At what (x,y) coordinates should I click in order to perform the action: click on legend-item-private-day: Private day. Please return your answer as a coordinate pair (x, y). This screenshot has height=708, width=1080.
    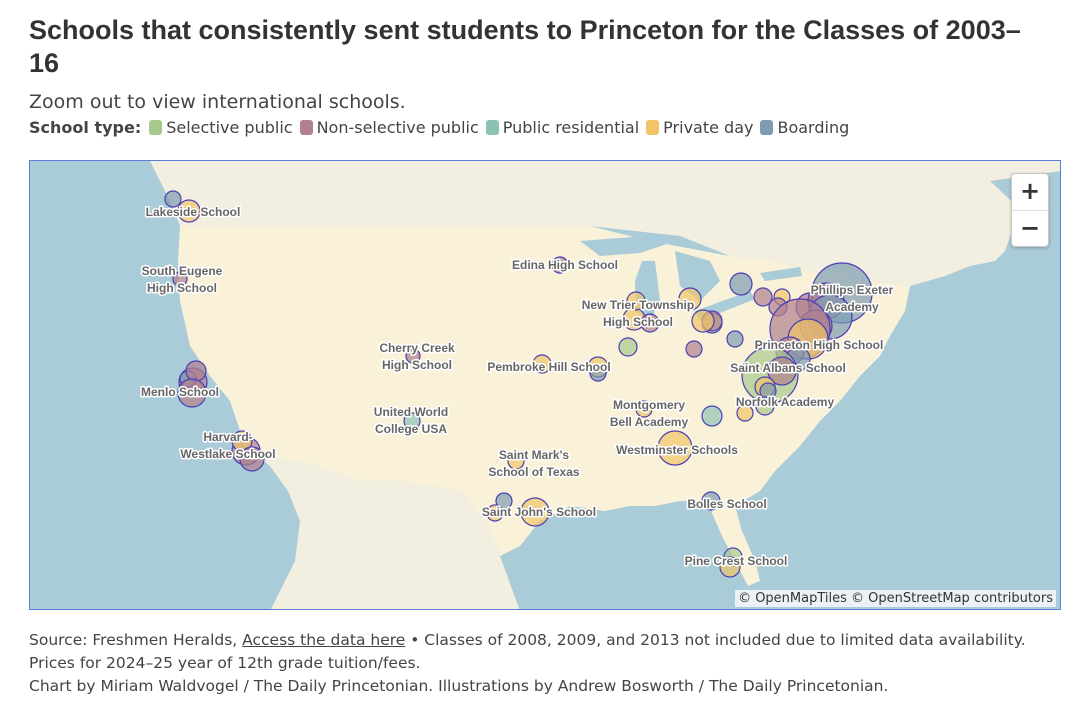
    Looking at the image, I should click on (699, 127).